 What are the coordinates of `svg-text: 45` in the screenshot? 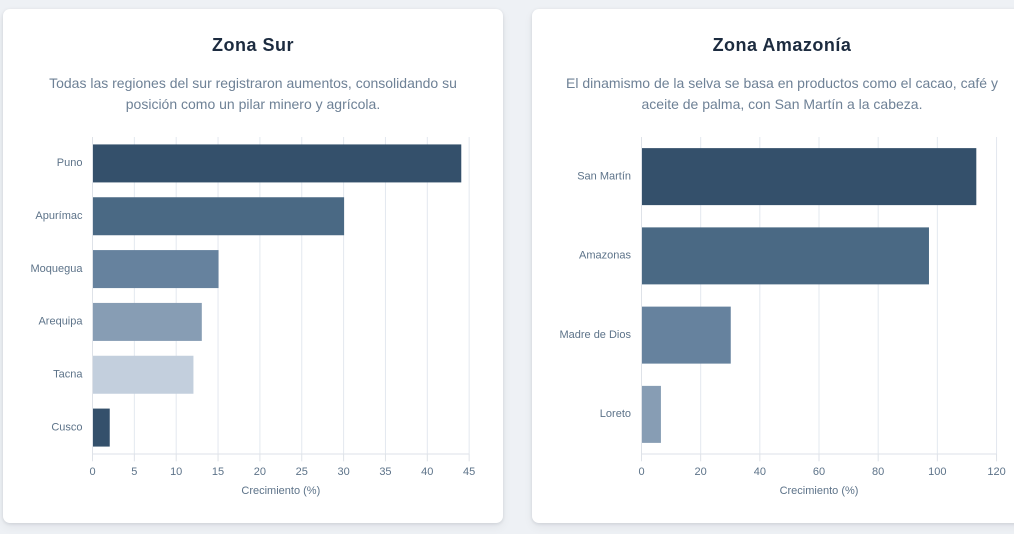 It's located at (469, 472).